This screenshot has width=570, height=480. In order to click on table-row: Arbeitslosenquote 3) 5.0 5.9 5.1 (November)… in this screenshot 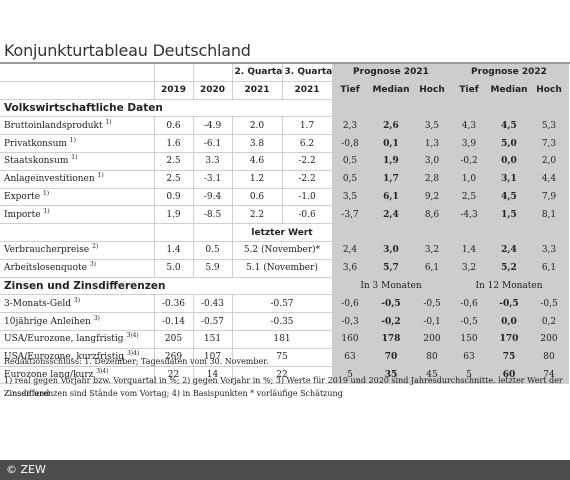, I will do `click(284, 268)`.